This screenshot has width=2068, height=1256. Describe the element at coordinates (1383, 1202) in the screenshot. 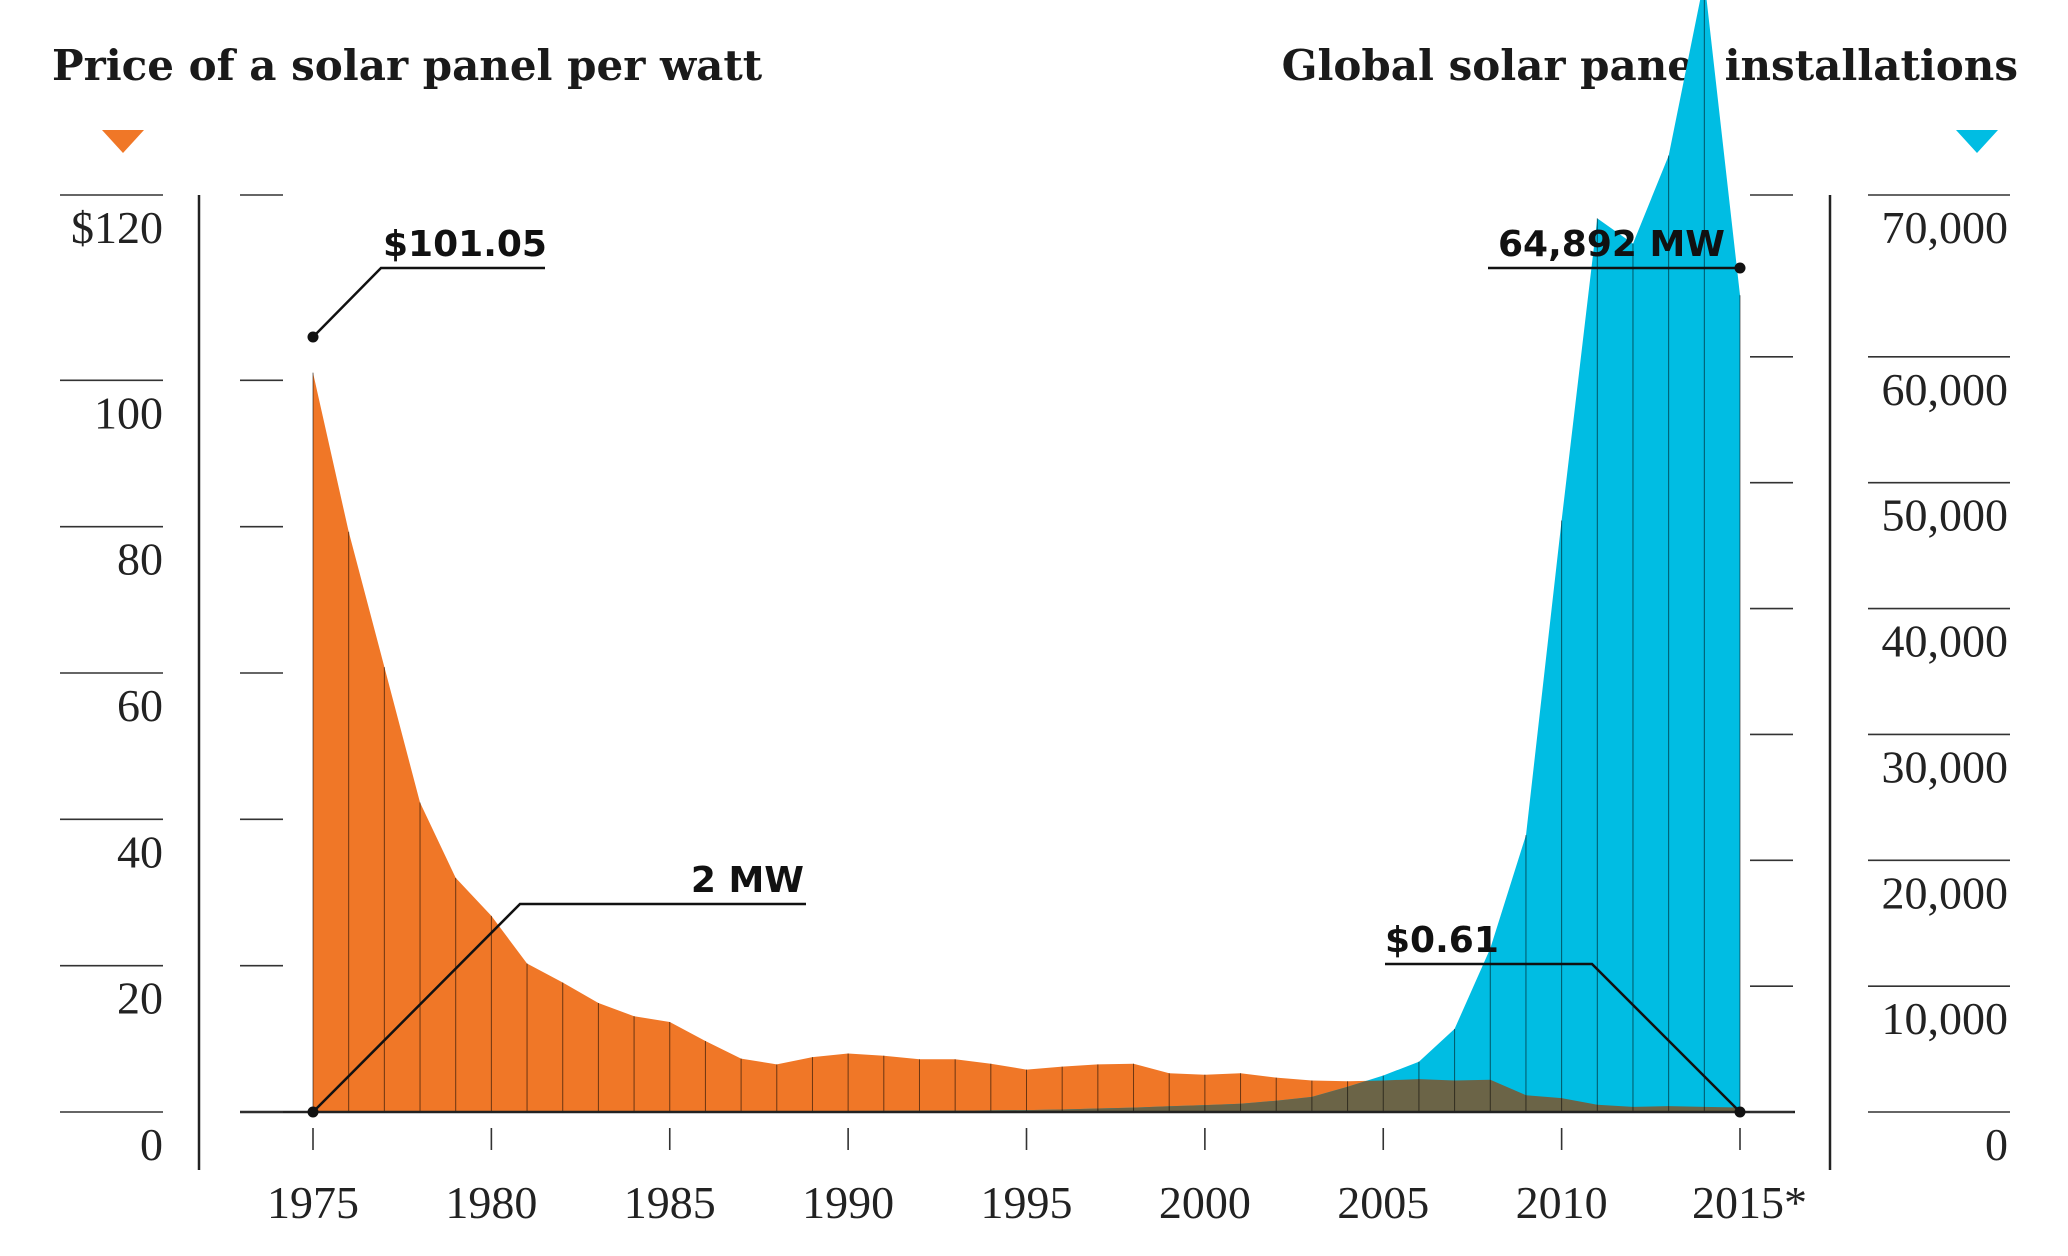

I see `x-tick-label: 2005` at that location.